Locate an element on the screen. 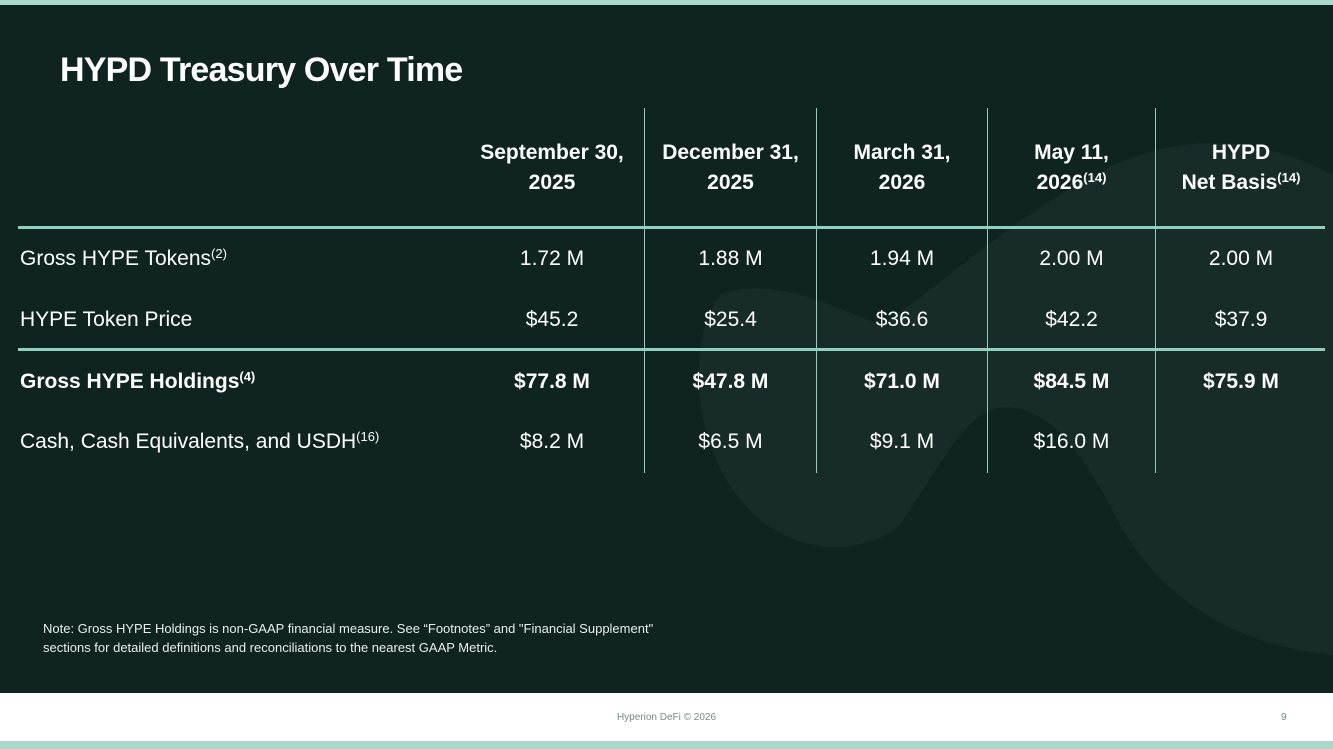  page-title: HYPD Treasury Over Time is located at coordinates (261, 70).